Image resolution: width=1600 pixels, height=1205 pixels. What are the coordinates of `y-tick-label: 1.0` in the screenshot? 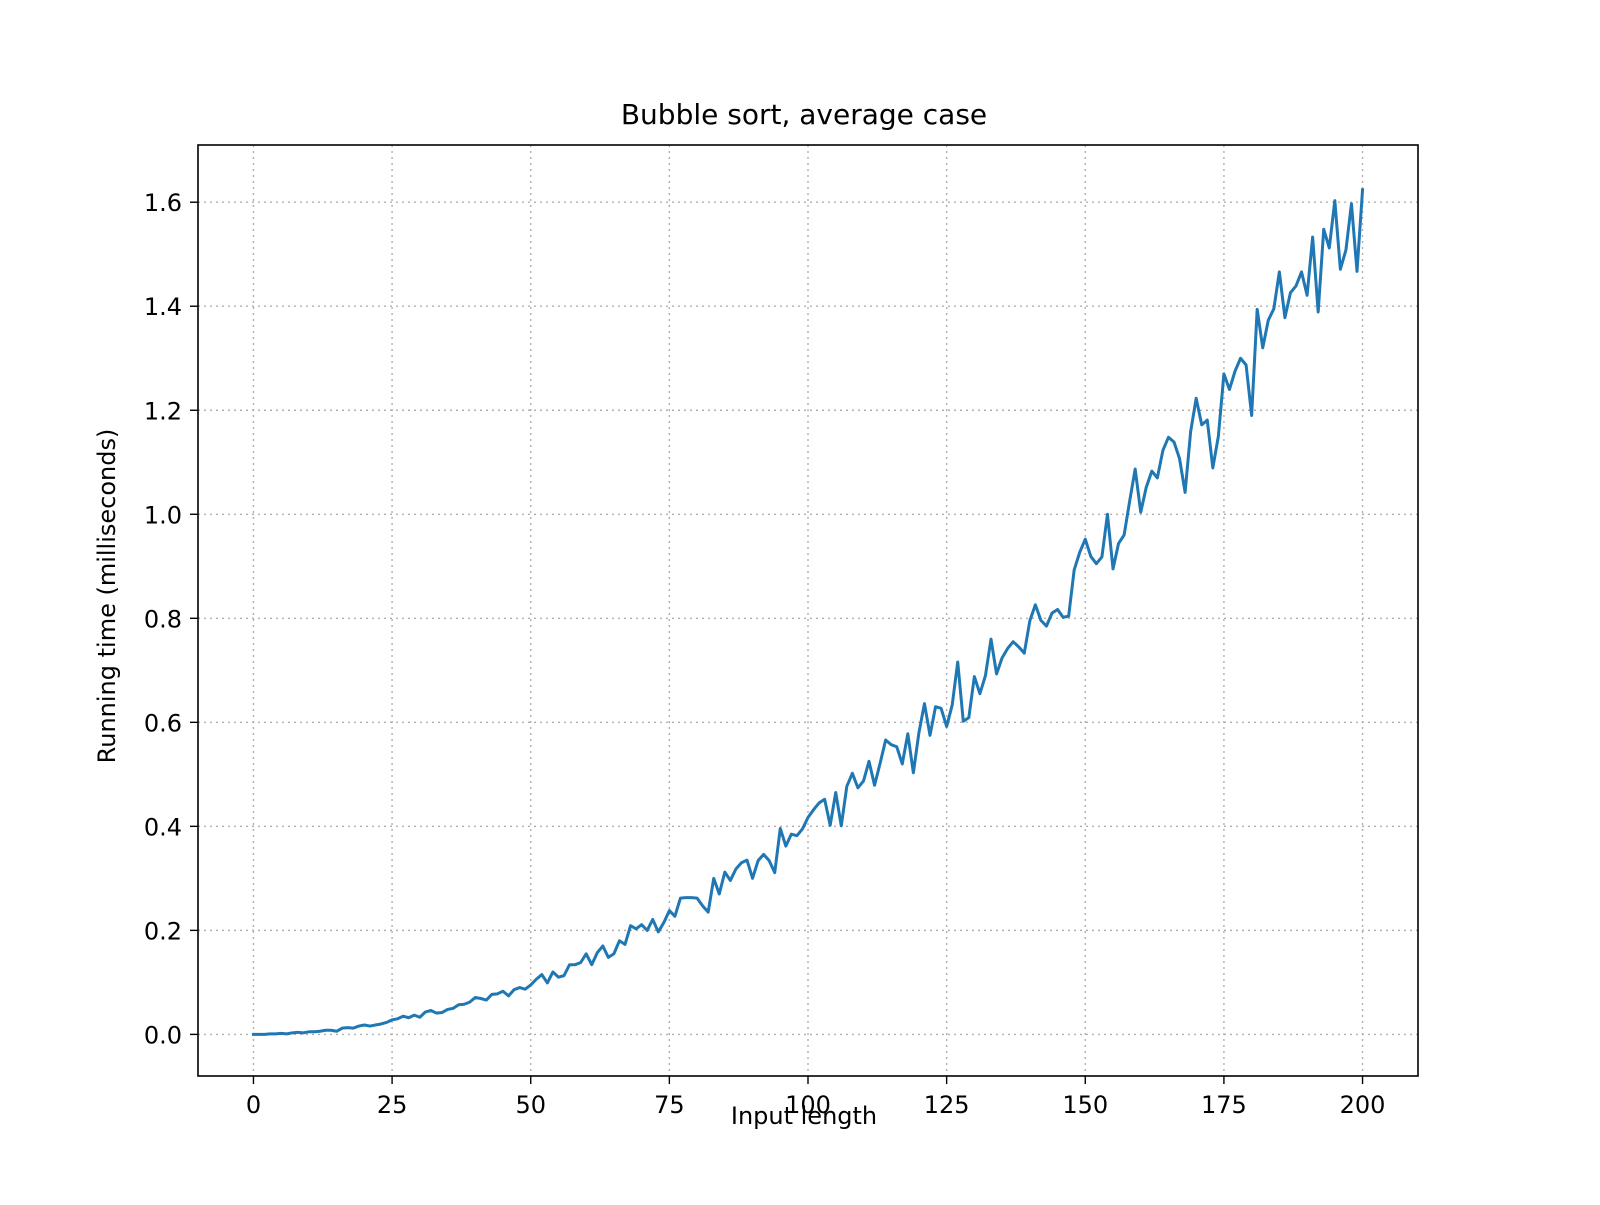 It's located at (163, 515).